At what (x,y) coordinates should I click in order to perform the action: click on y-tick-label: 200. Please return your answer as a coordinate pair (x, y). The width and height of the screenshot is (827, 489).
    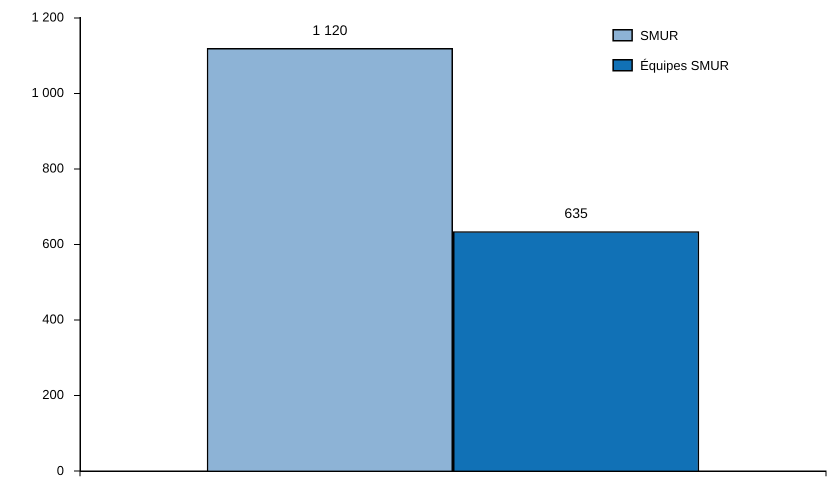
    Looking at the image, I should click on (53, 394).